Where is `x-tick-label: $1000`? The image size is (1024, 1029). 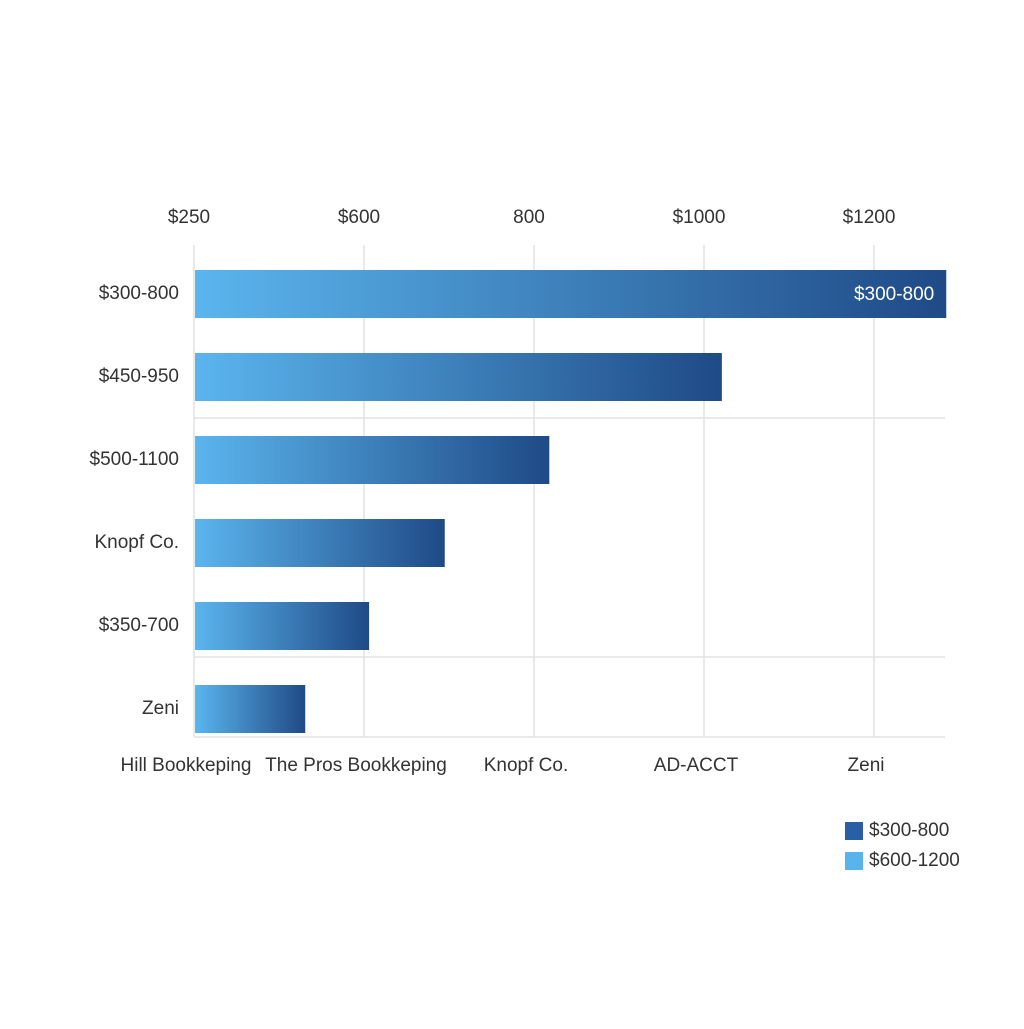
x-tick-label: $1000 is located at coordinates (699, 217).